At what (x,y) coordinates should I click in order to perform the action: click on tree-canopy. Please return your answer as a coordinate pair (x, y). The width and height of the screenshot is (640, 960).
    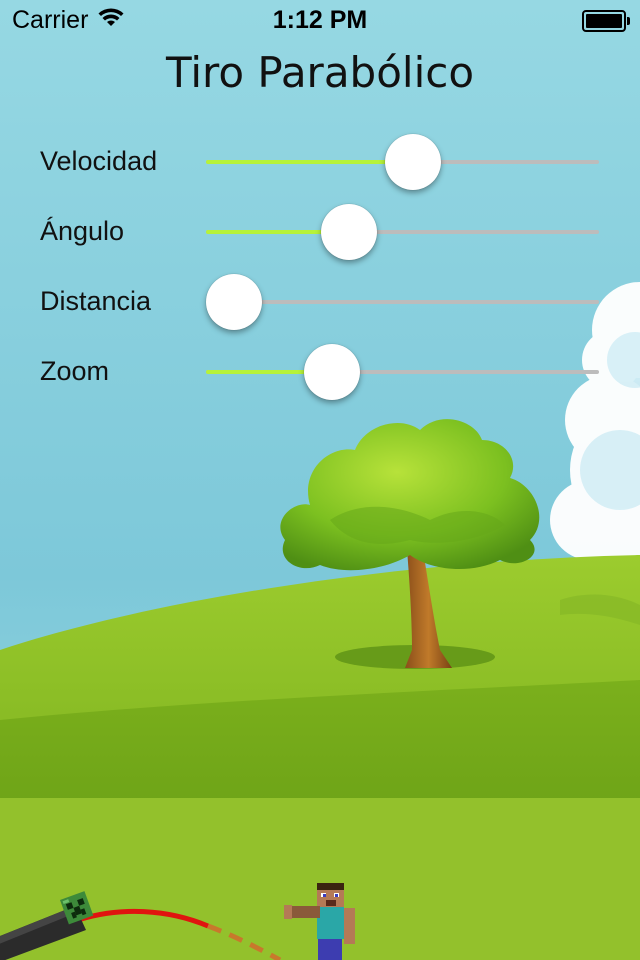
    Looking at the image, I should click on (410, 495).